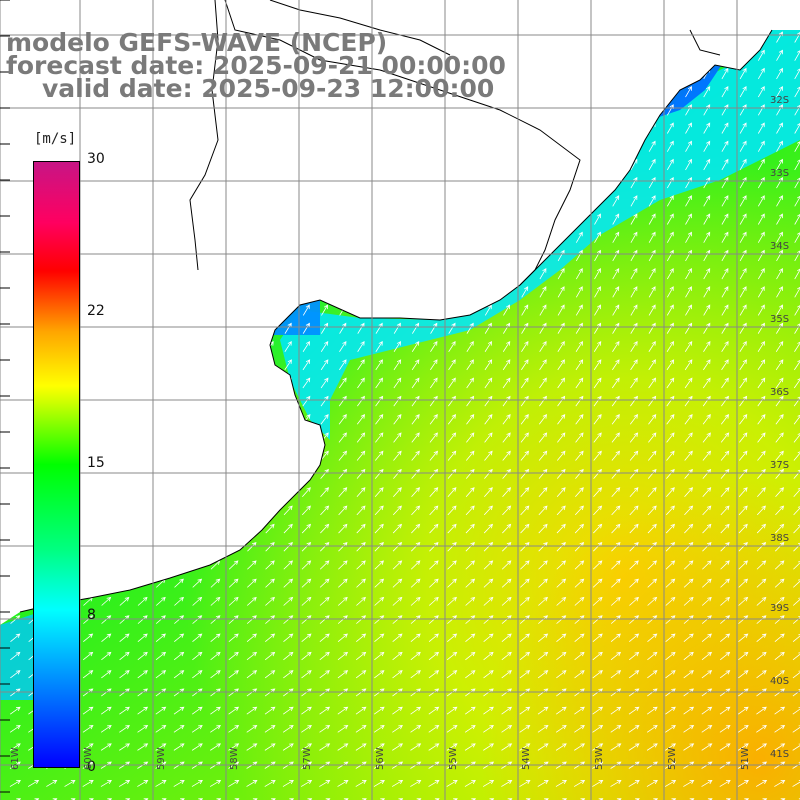 This screenshot has width=800, height=800. Describe the element at coordinates (96, 311) in the screenshot. I see `colorbar-tick: 22` at that location.